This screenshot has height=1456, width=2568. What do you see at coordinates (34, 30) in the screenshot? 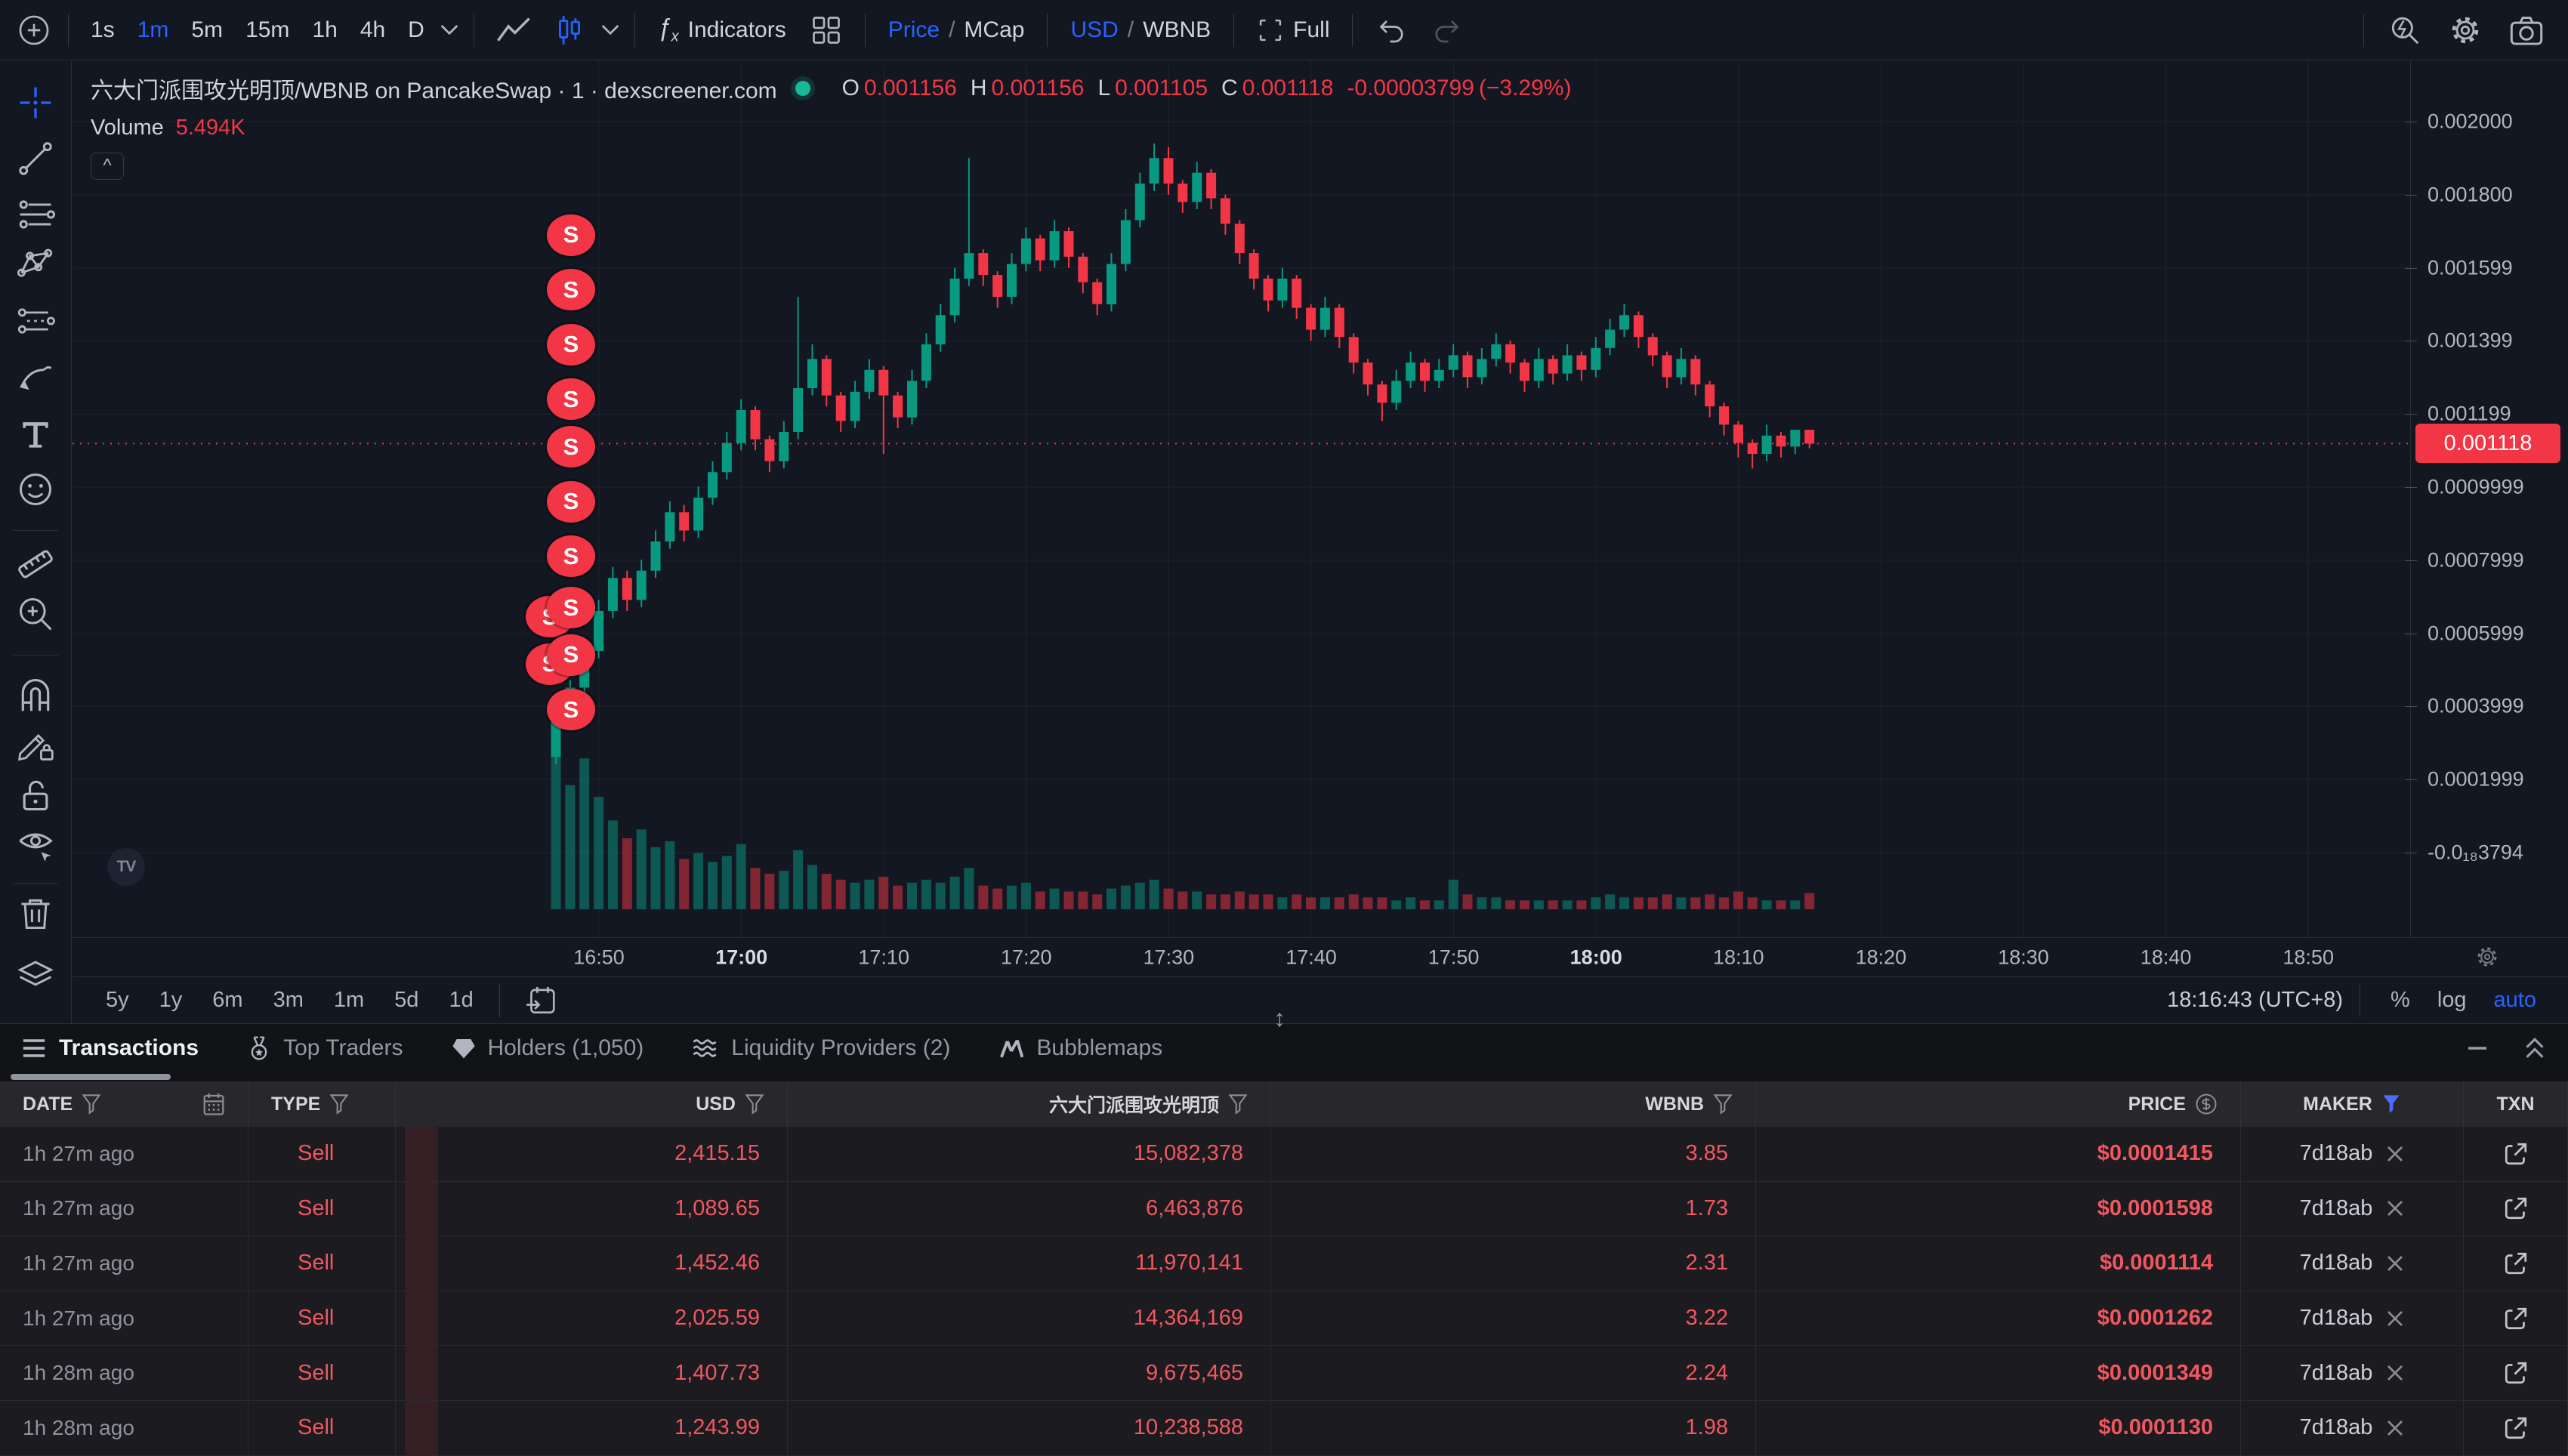
I see `add-symbol-icon` at bounding box center [34, 30].